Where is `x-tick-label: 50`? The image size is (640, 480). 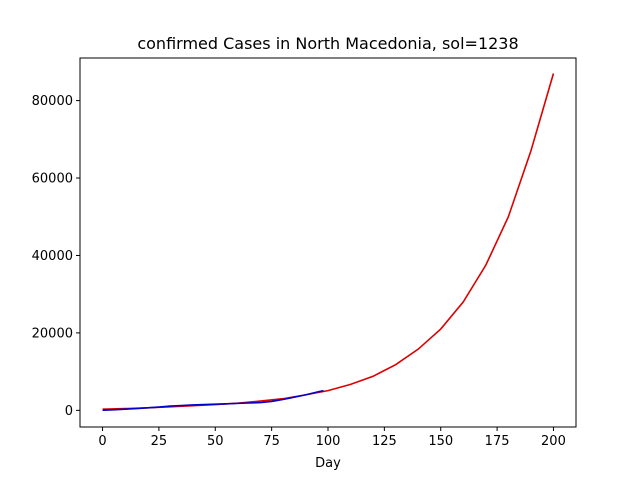
x-tick-label: 50 is located at coordinates (215, 441).